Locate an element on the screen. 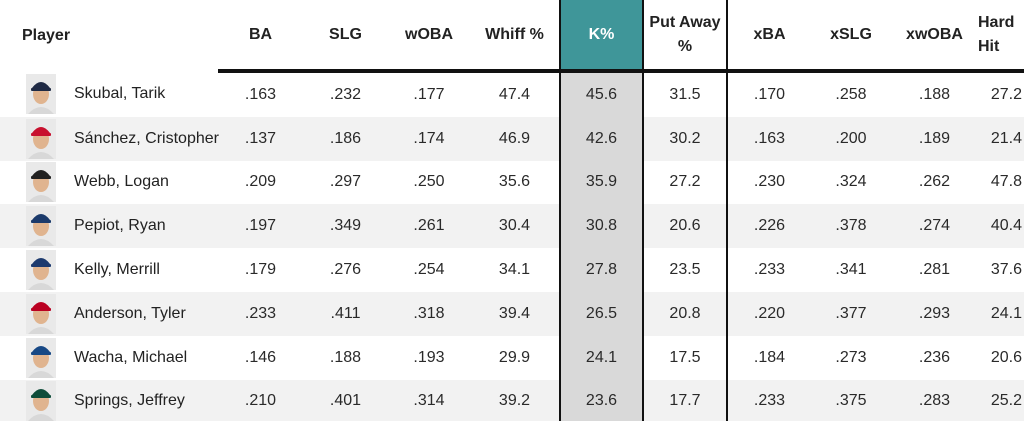  slg-cell: .188 is located at coordinates (345, 357).